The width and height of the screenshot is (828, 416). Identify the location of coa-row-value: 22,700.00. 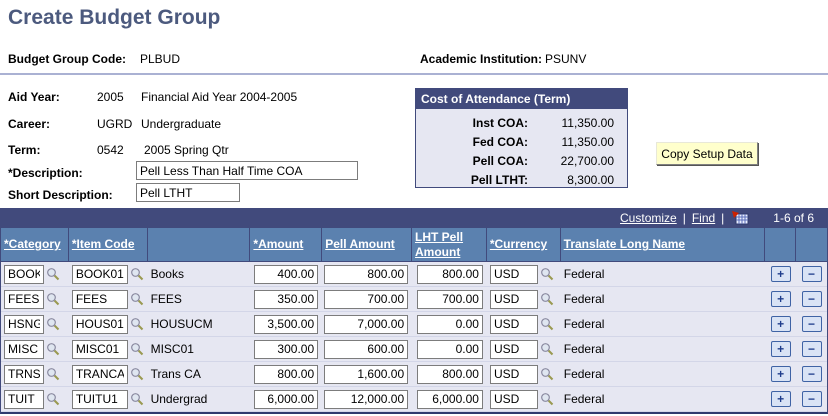
(587, 160).